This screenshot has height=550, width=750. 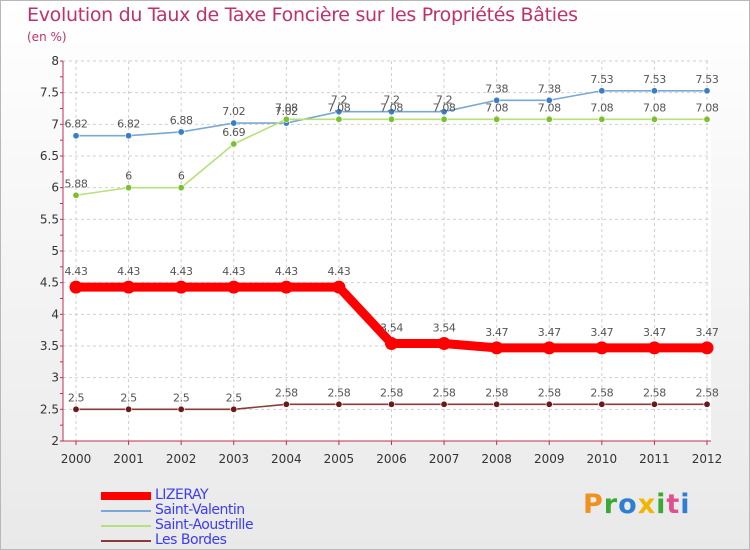 I want to click on proxiti-logo: Proxiti, so click(x=637, y=504).